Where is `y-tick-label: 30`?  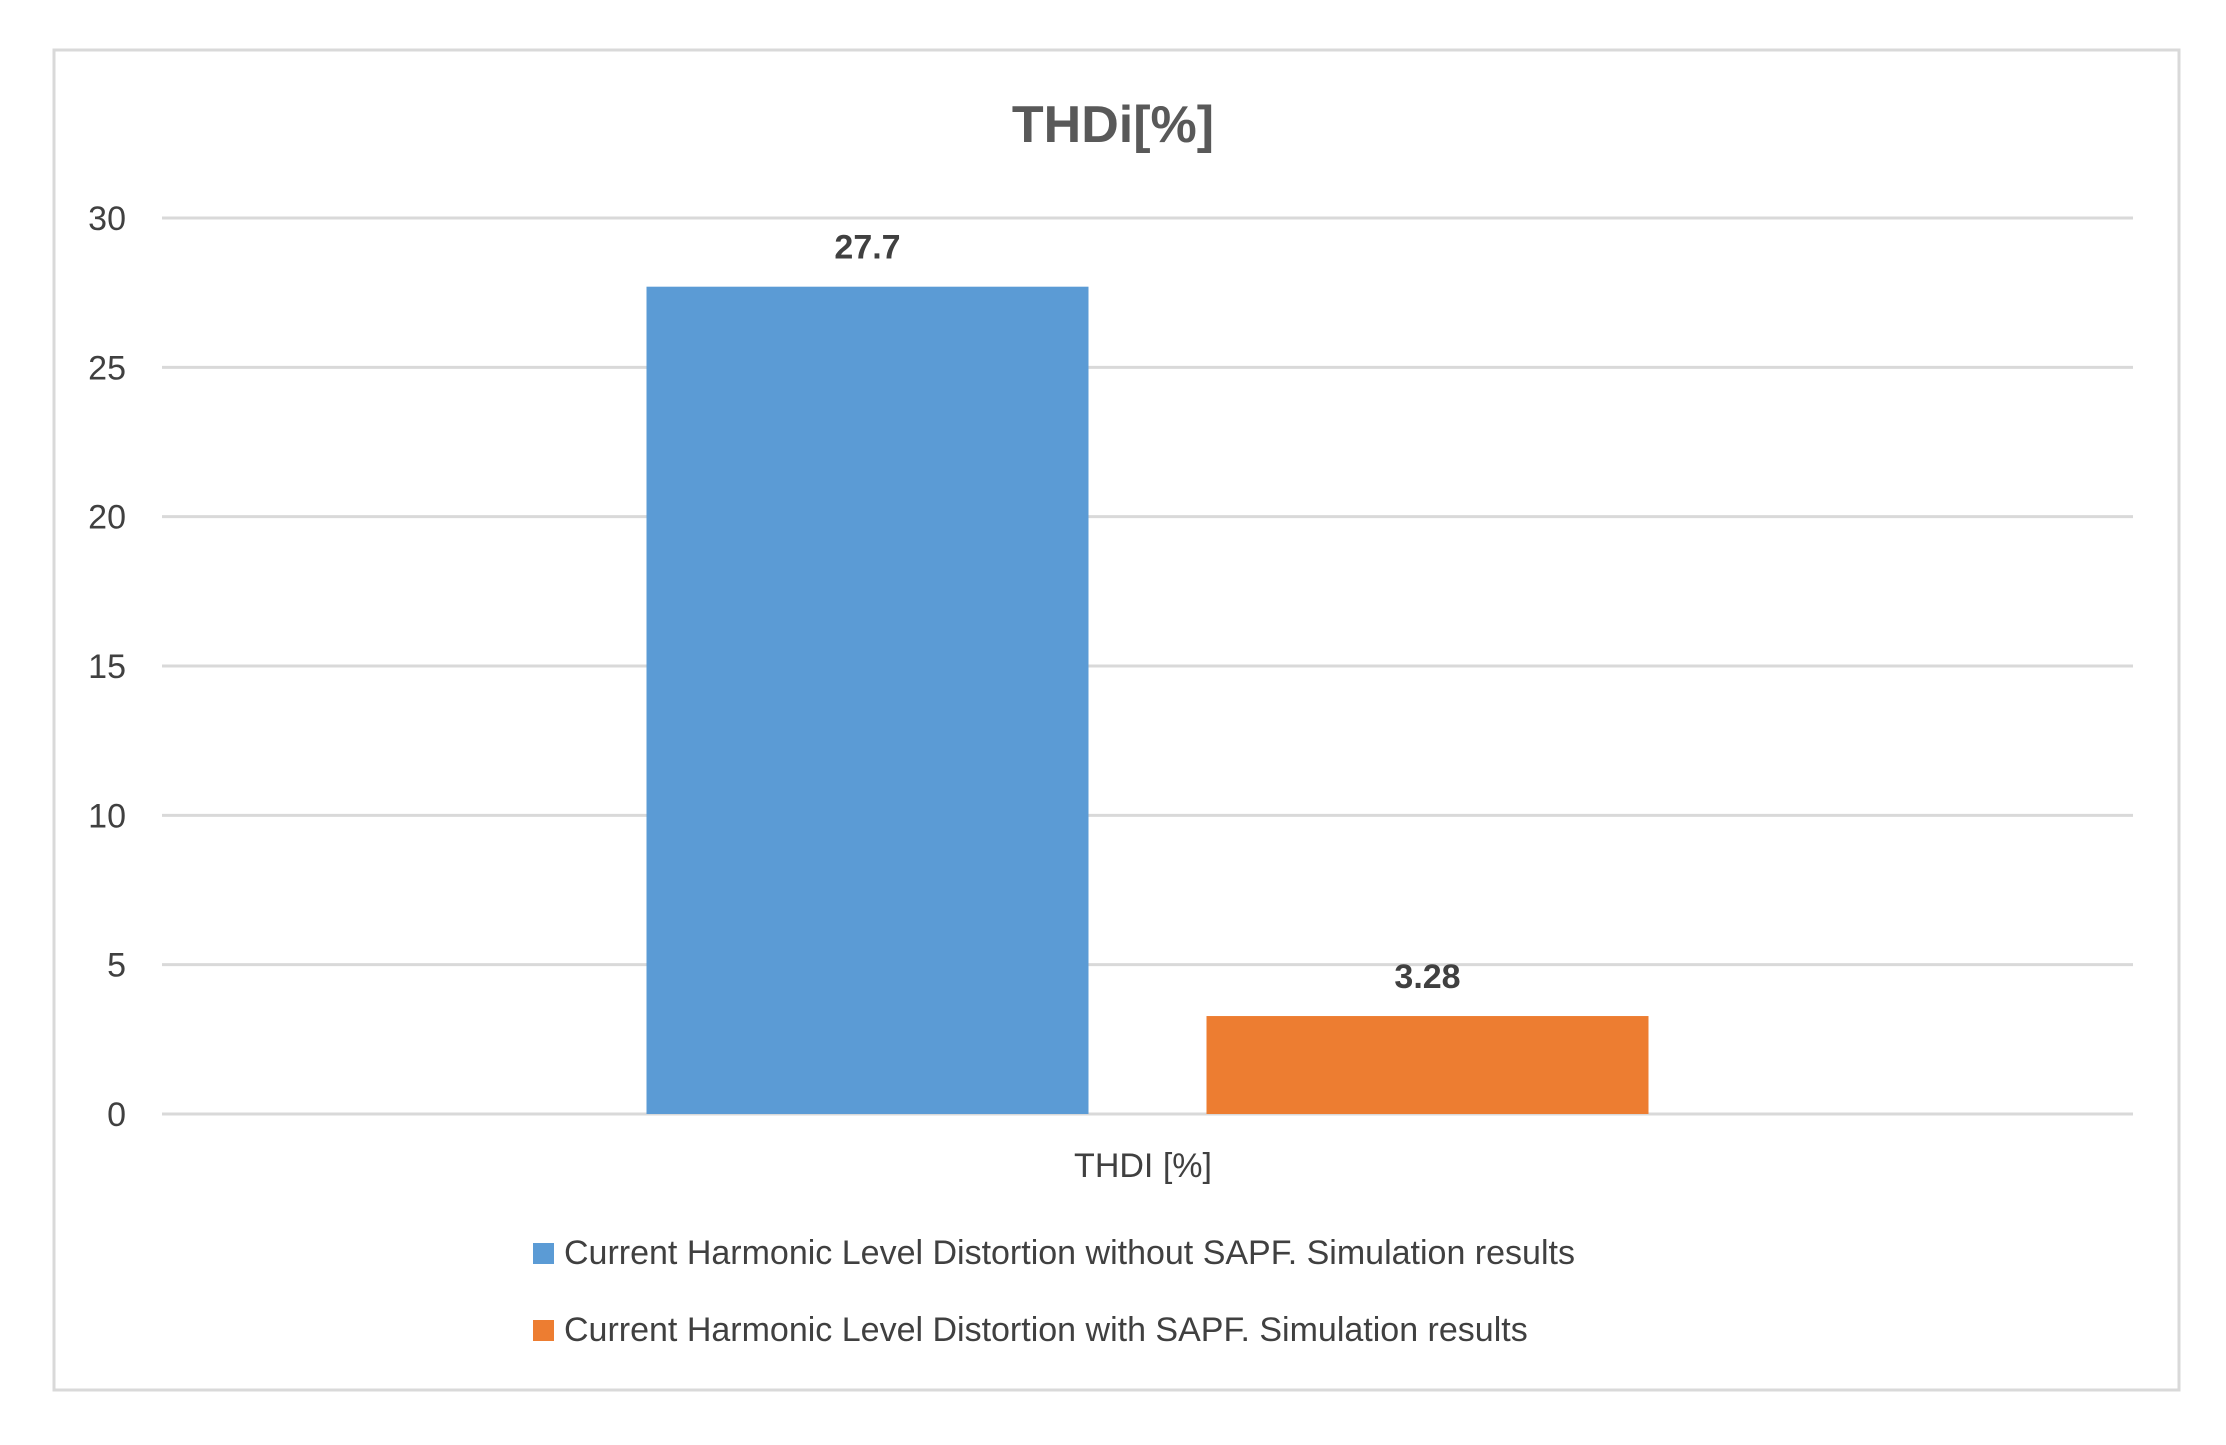
y-tick-label: 30 is located at coordinates (107, 219).